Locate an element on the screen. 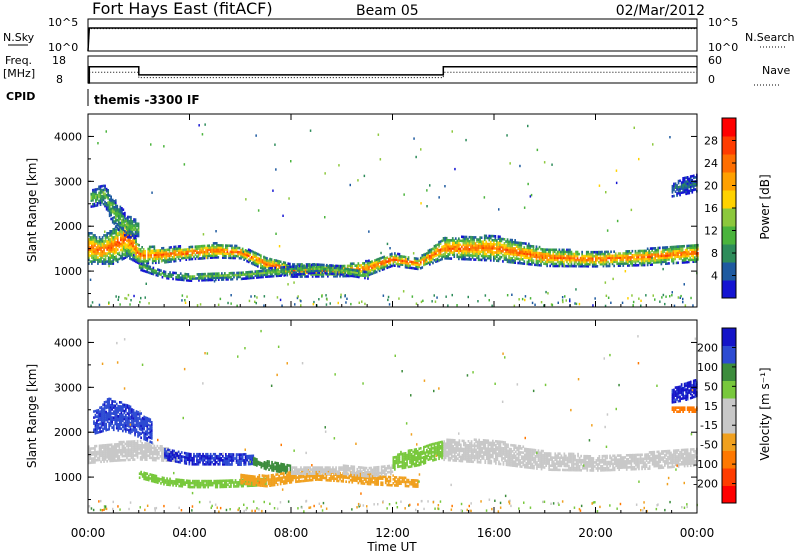 This screenshot has height=554, width=800. freq-label: Freq. is located at coordinates (18, 60).